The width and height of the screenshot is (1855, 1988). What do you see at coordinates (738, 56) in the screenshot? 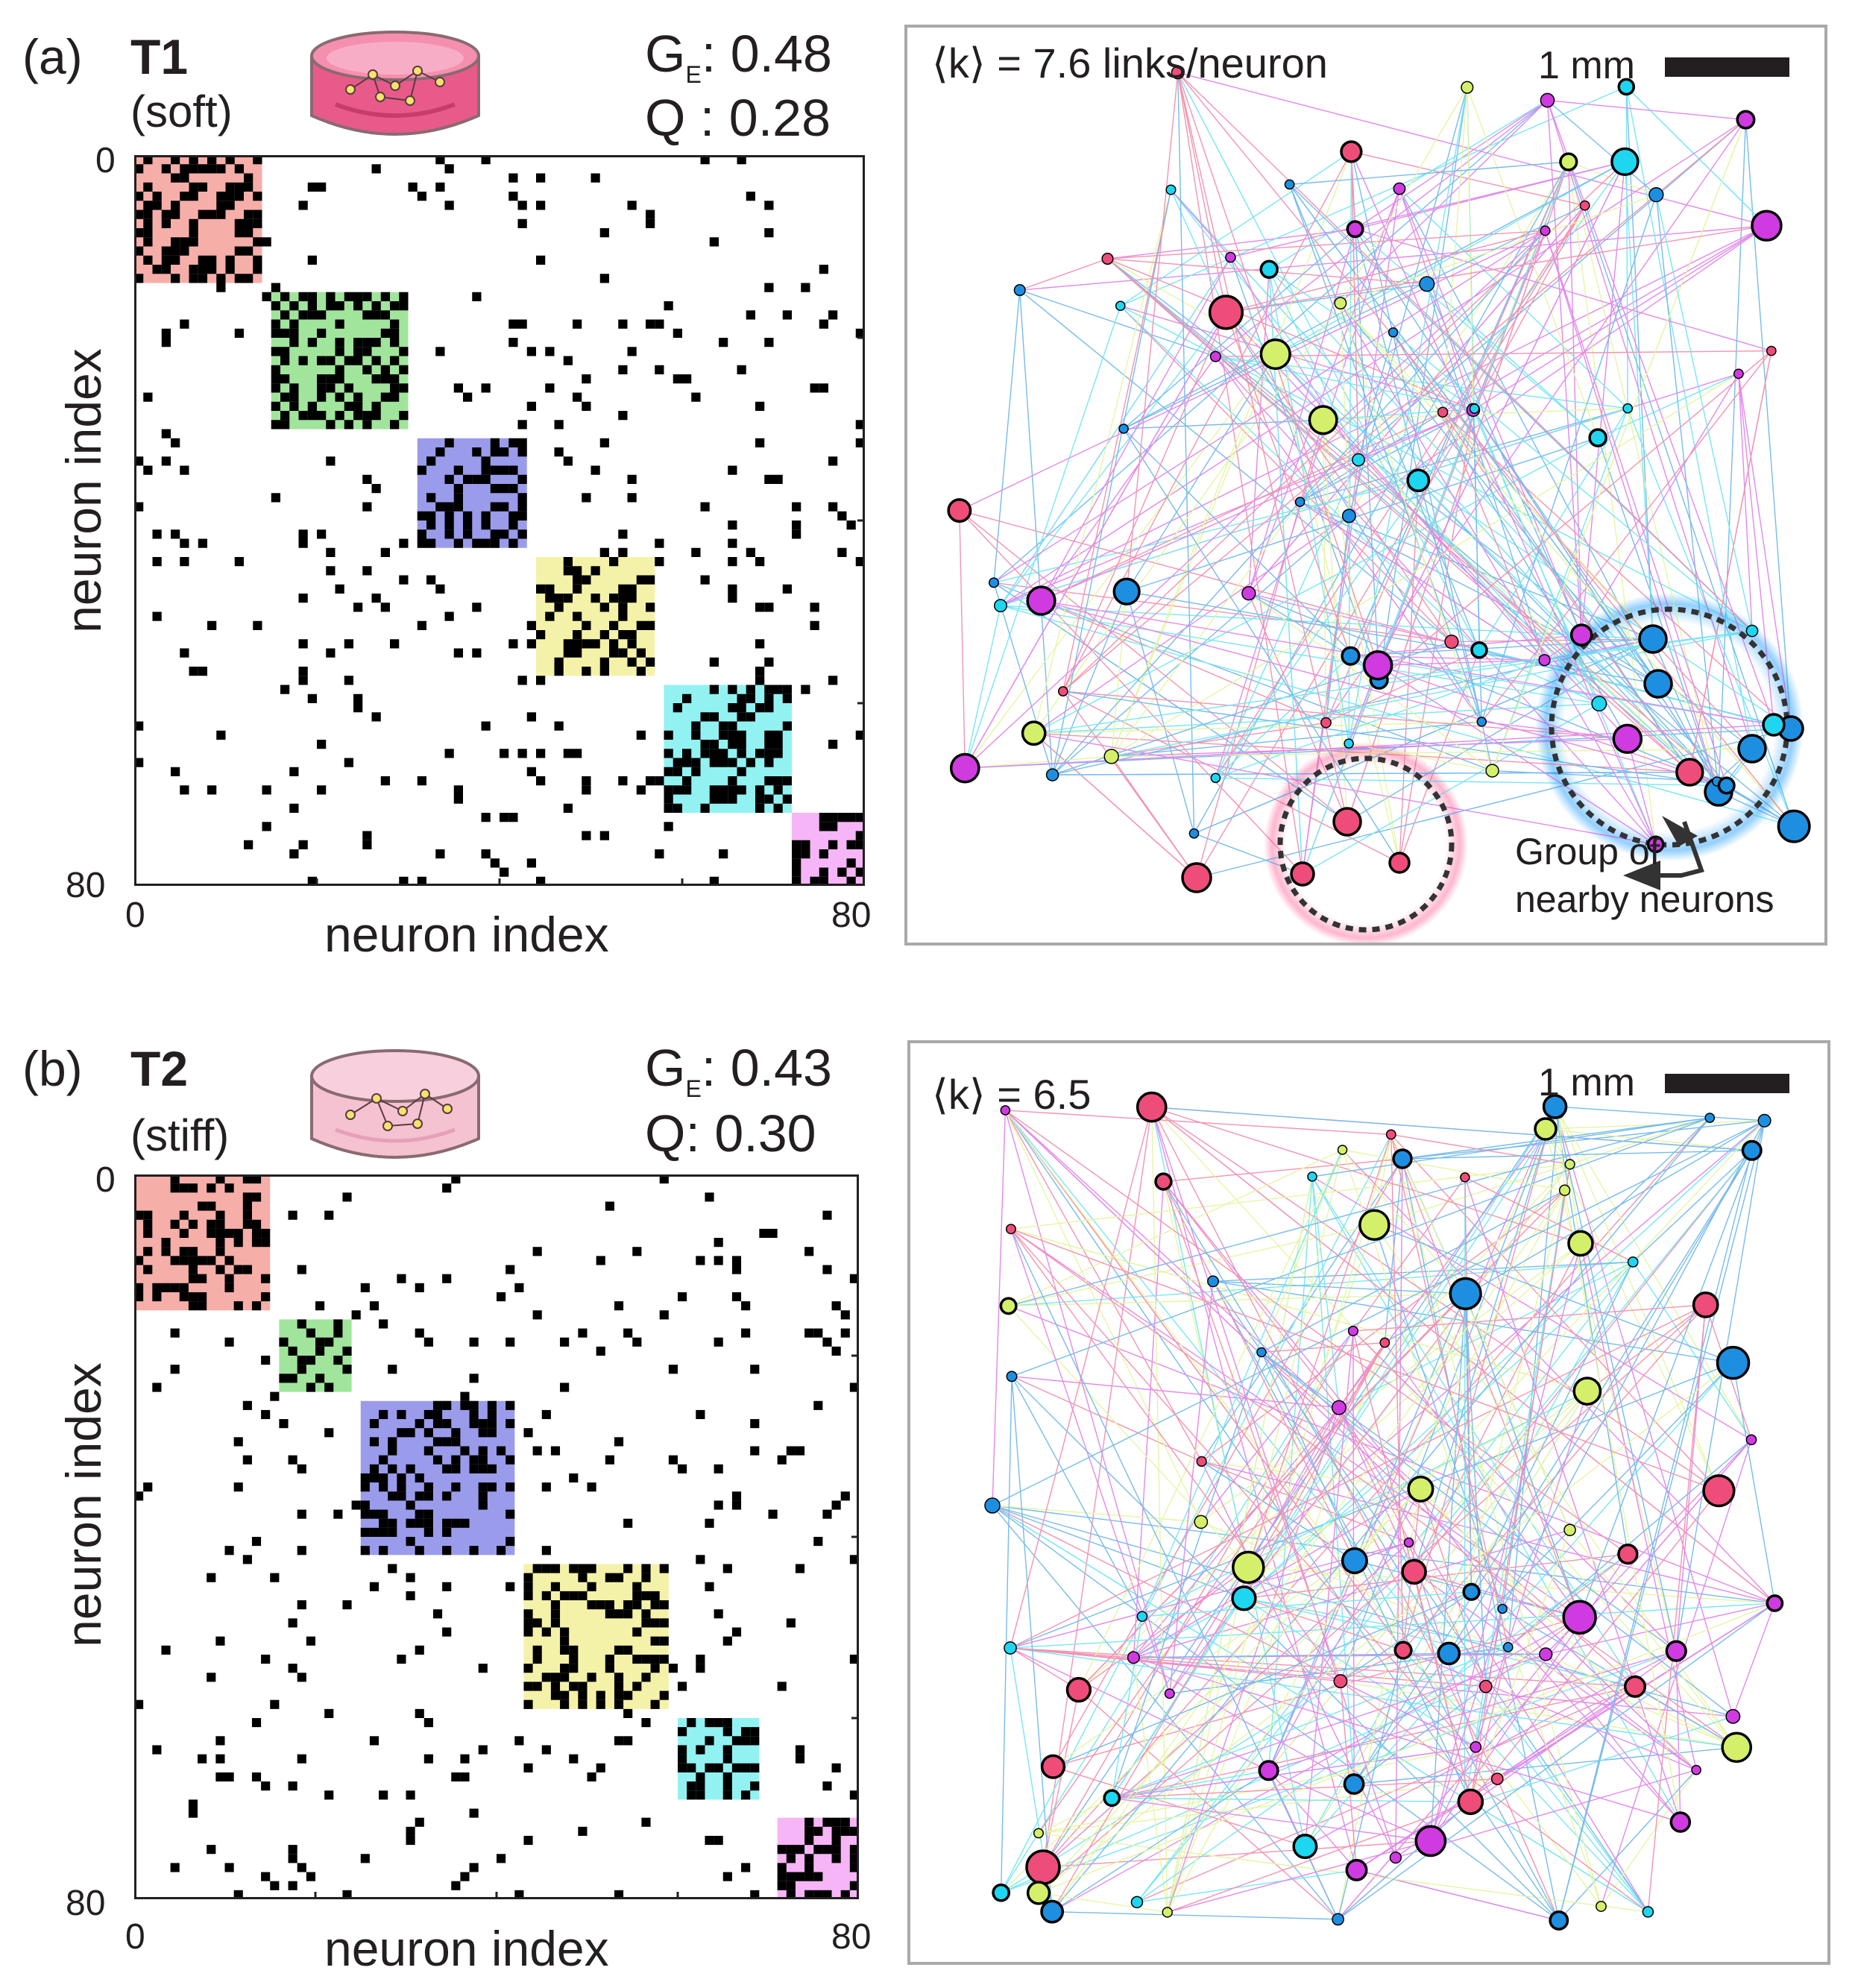
I see `panel-a-ge-metric: GE: 0.48` at bounding box center [738, 56].